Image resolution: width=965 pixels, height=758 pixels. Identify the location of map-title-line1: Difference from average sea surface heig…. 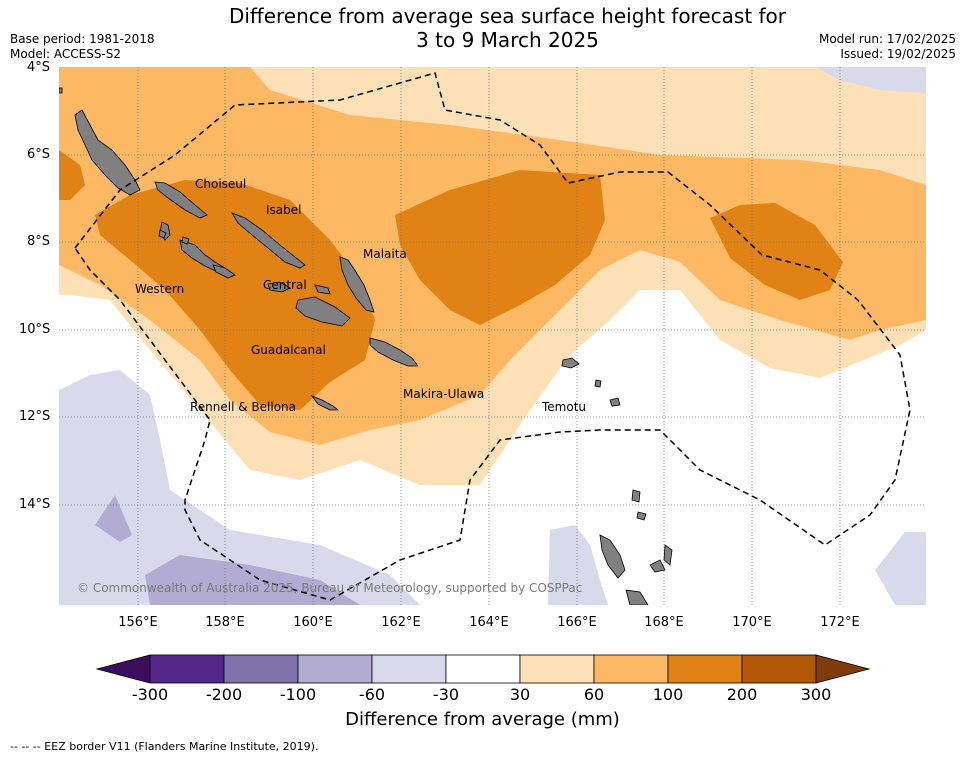
(507, 16).